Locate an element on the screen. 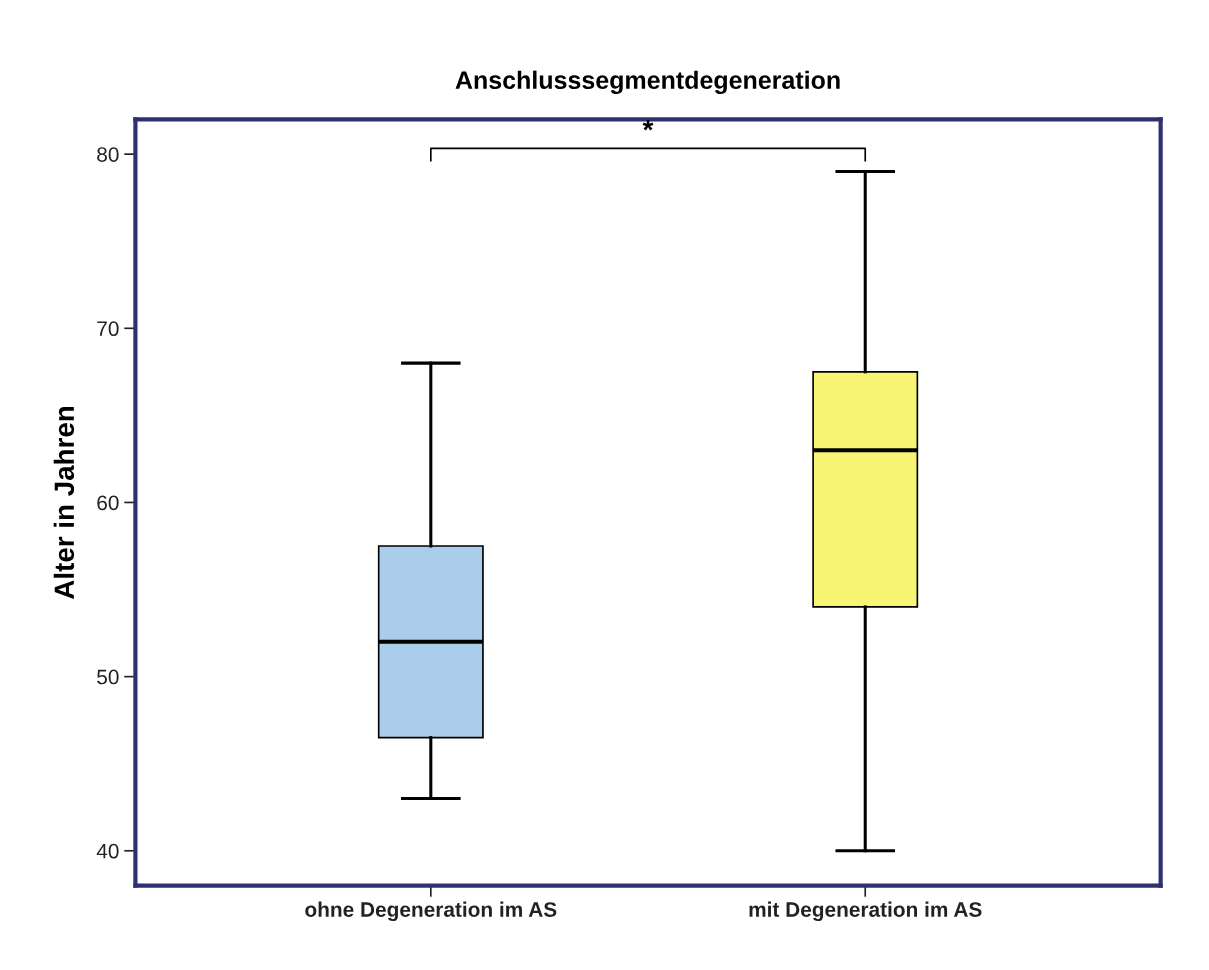 The height and width of the screenshot is (970, 1209). y-tick-label: 70 is located at coordinates (108, 329).